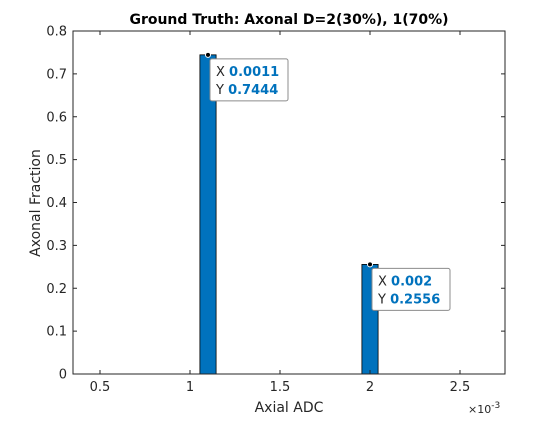 The width and height of the screenshot is (560, 425). Describe the element at coordinates (289, 408) in the screenshot. I see `x-axis-title: Axial ADC` at that location.